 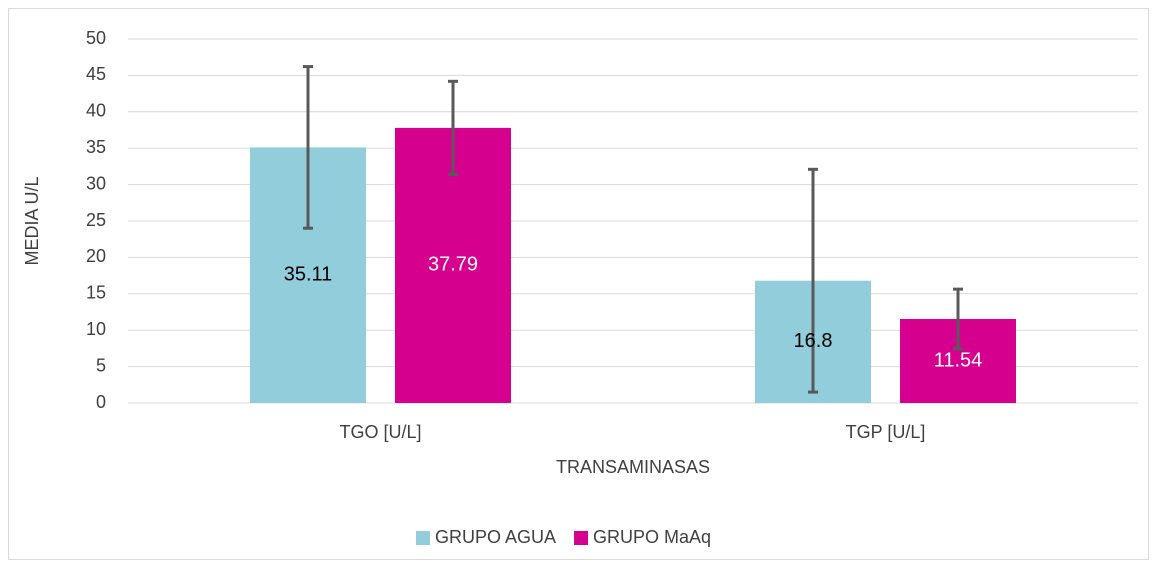 I want to click on y-tick-label: 10, so click(x=96, y=329).